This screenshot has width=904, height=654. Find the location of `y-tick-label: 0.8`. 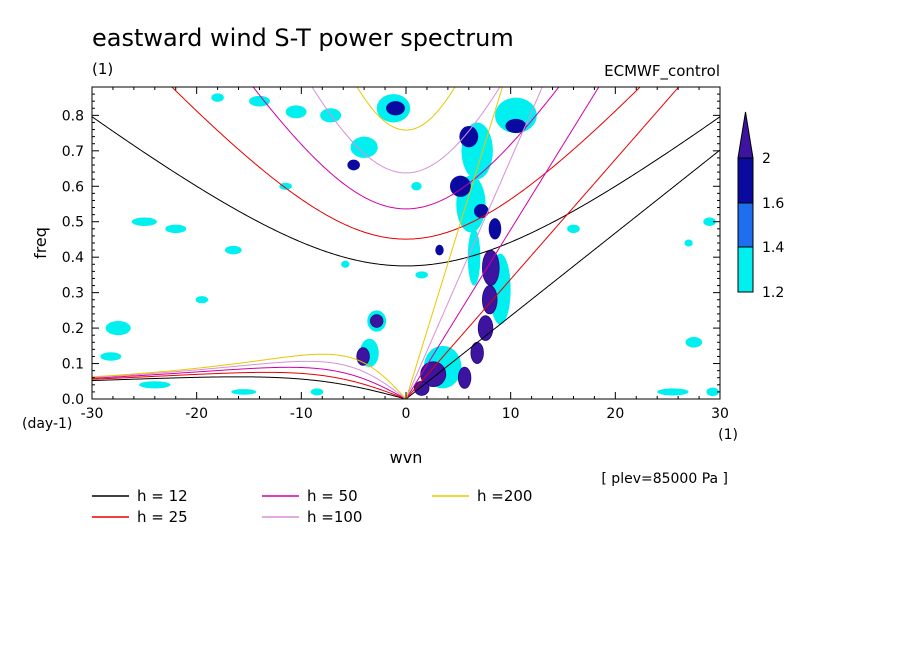

y-tick-label: 0.8 is located at coordinates (73, 116).